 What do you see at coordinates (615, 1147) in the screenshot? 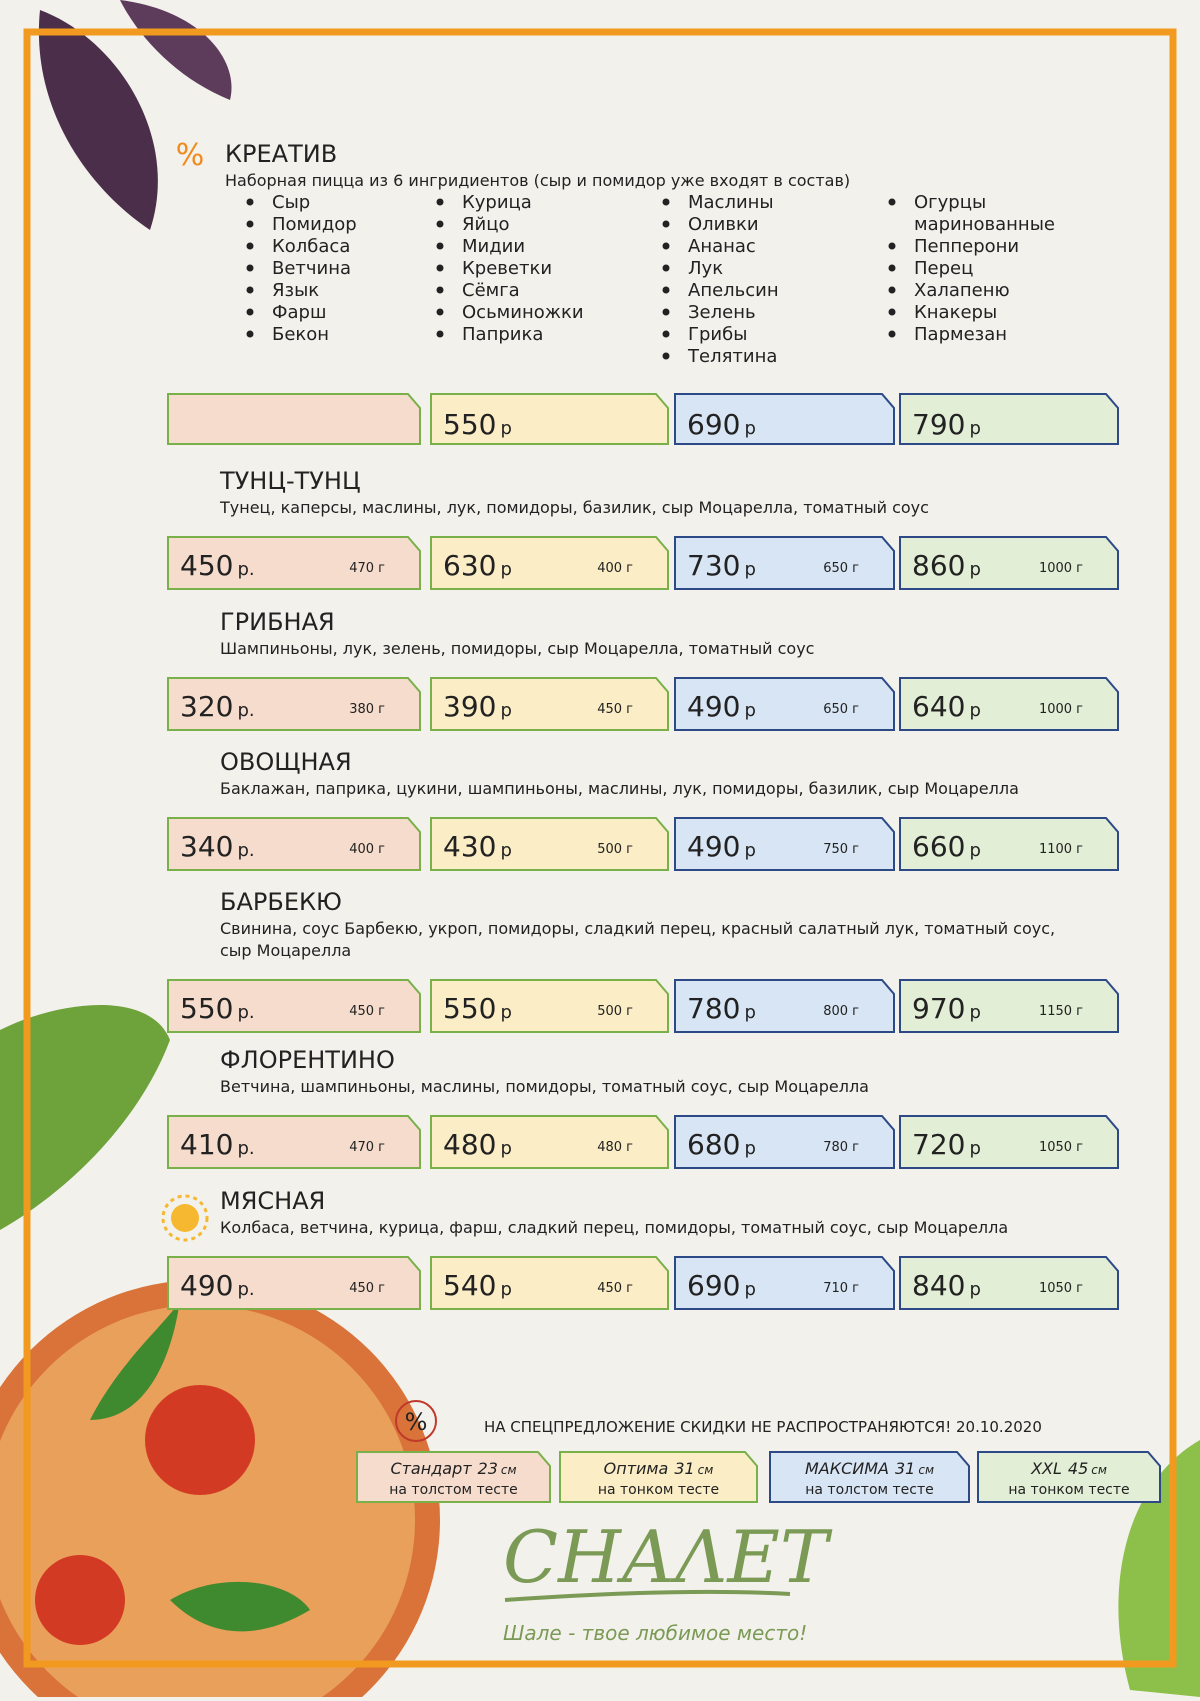
I see `weight: 480 г` at bounding box center [615, 1147].